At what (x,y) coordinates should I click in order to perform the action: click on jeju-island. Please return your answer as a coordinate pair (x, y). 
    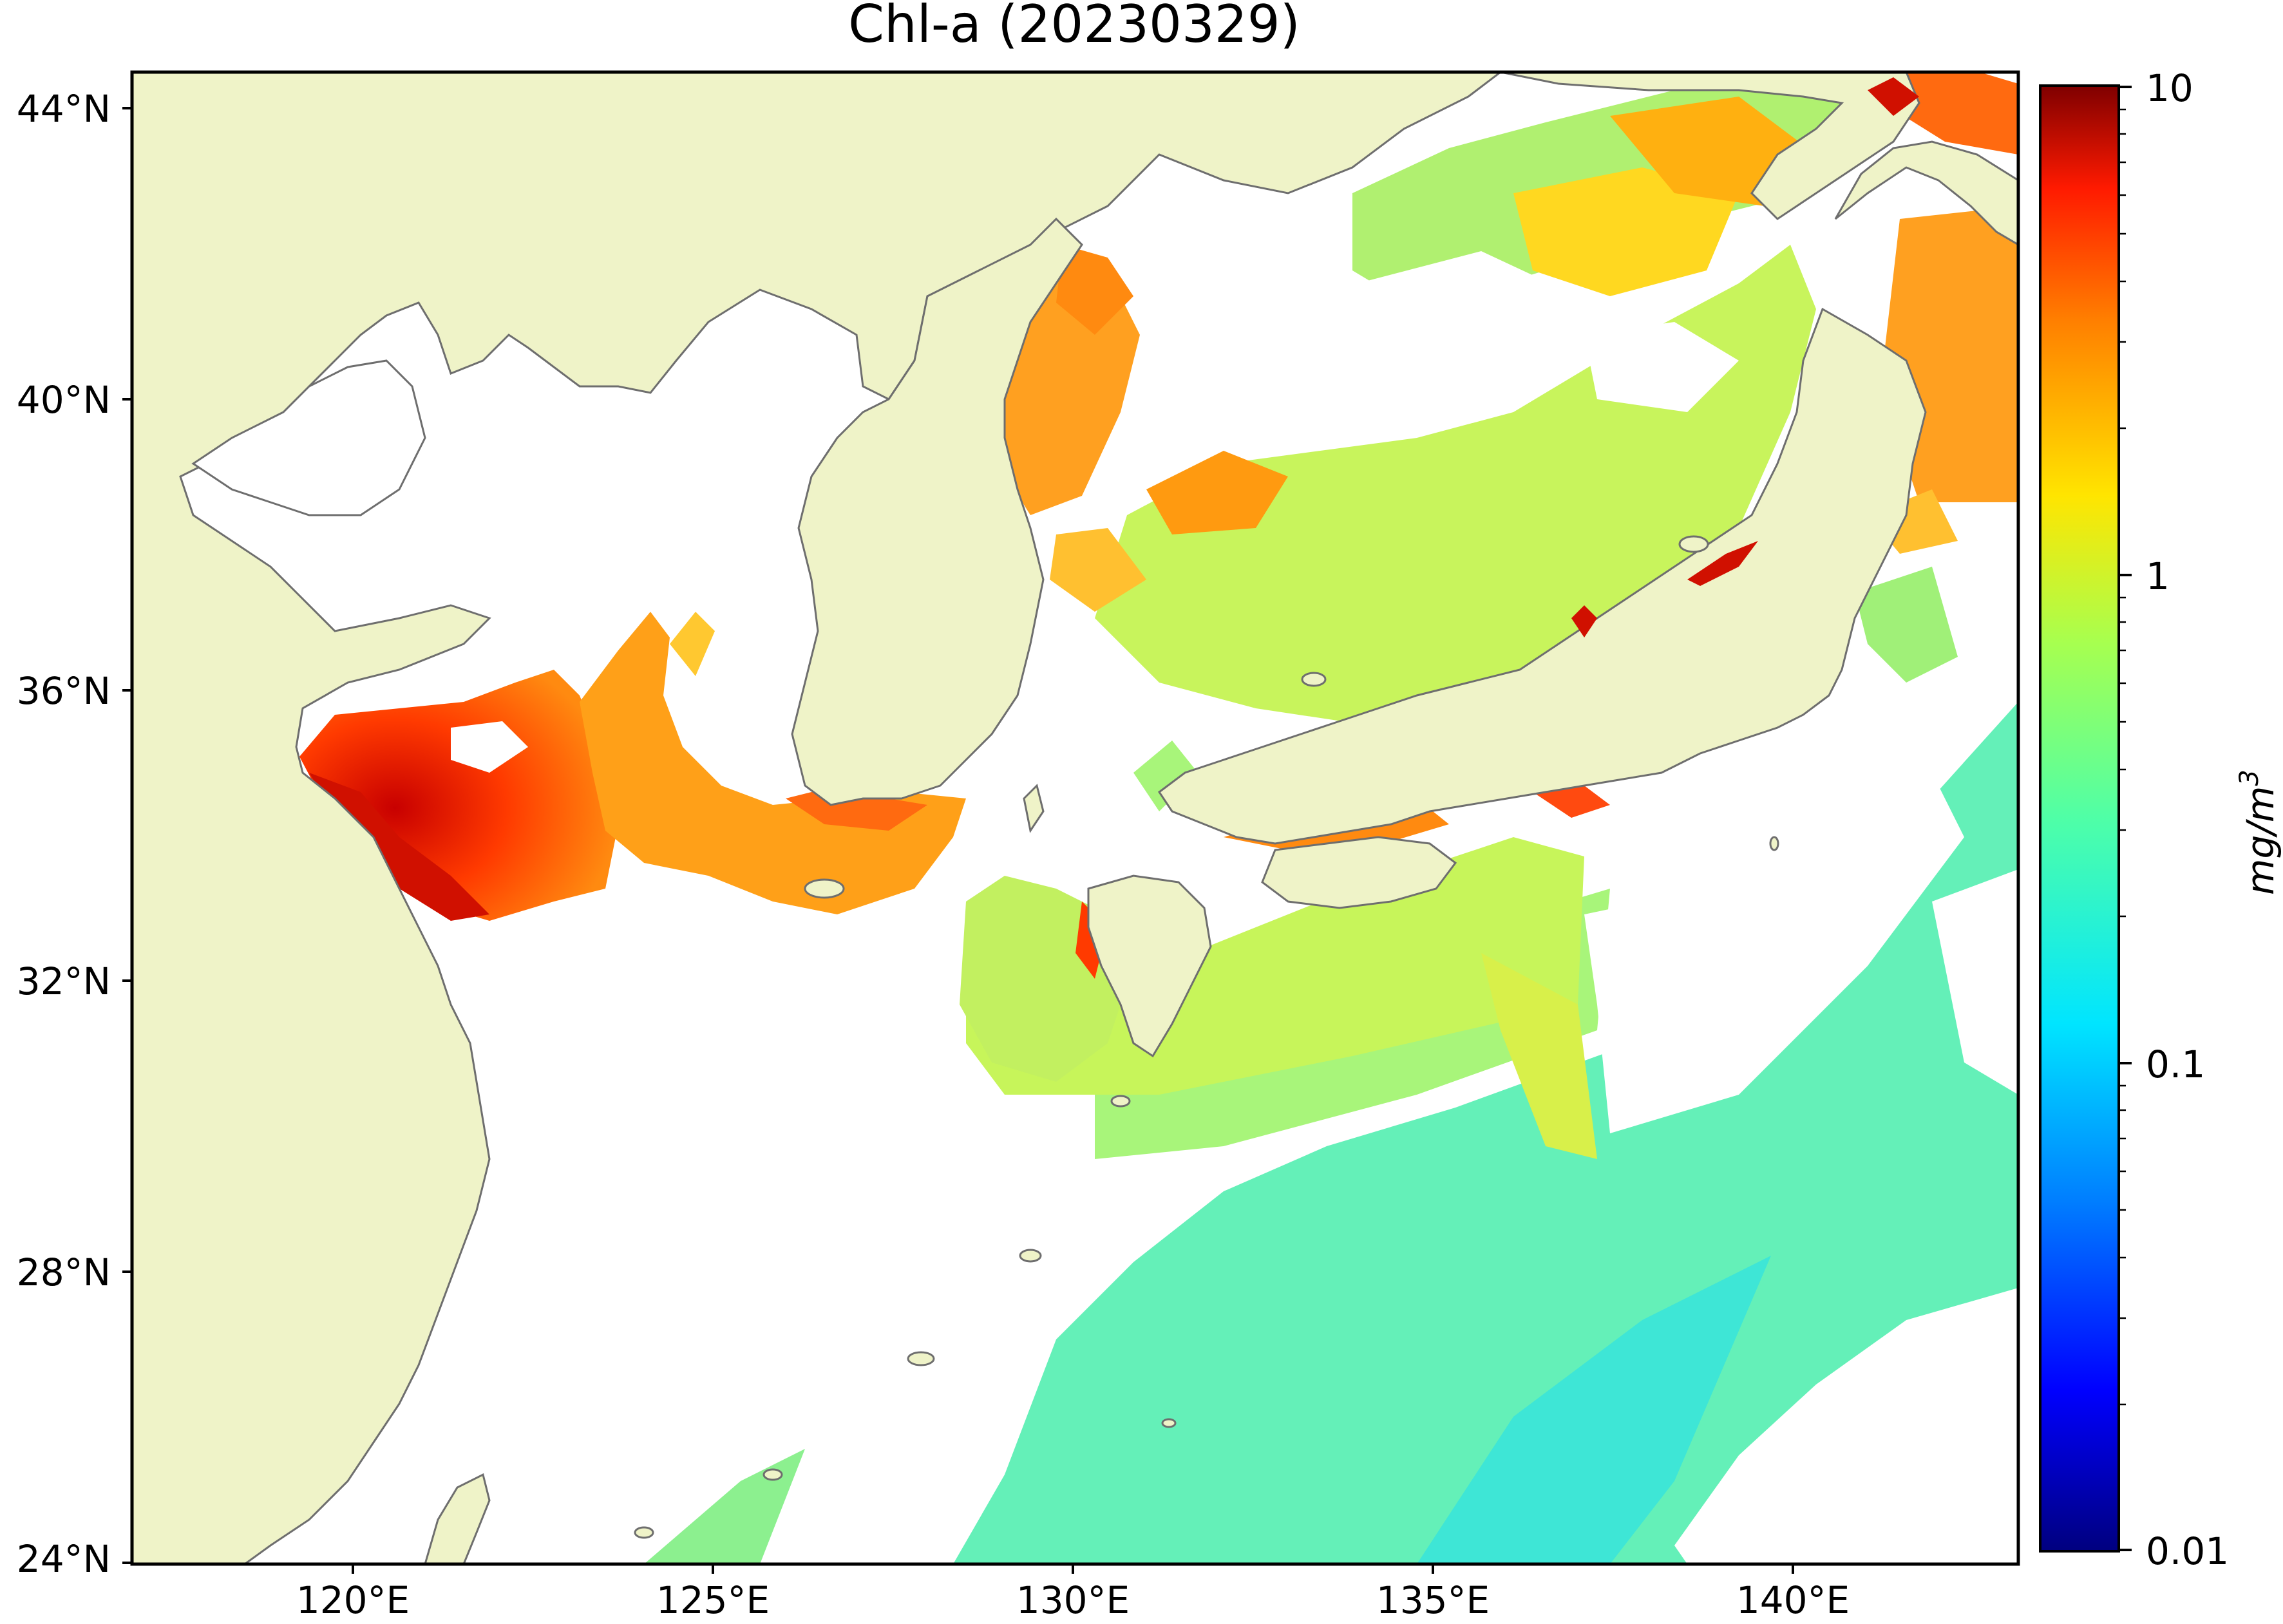
    Looking at the image, I should click on (824, 889).